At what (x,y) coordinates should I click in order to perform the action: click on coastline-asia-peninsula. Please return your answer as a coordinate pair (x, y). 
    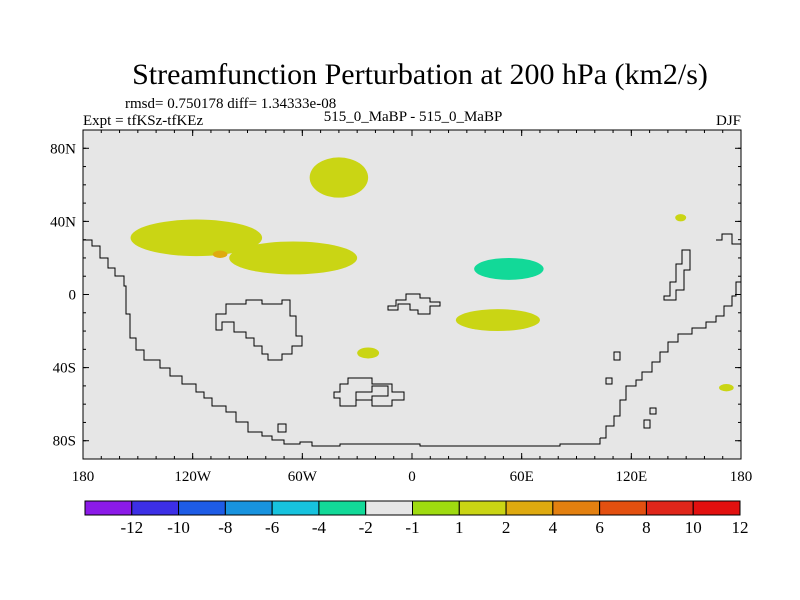
    Looking at the image, I should click on (677, 275).